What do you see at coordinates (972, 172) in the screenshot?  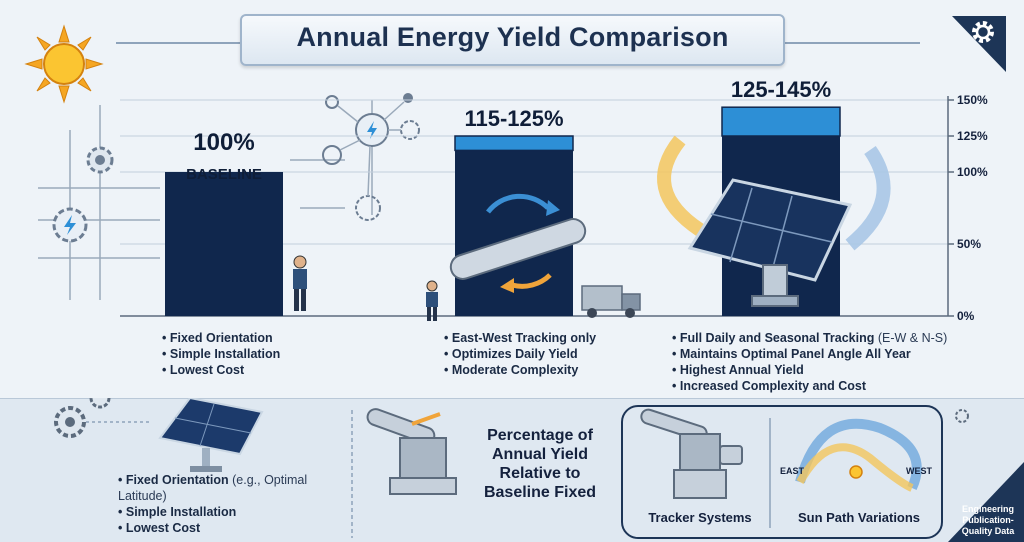 I see `y-tick-label: 100%` at bounding box center [972, 172].